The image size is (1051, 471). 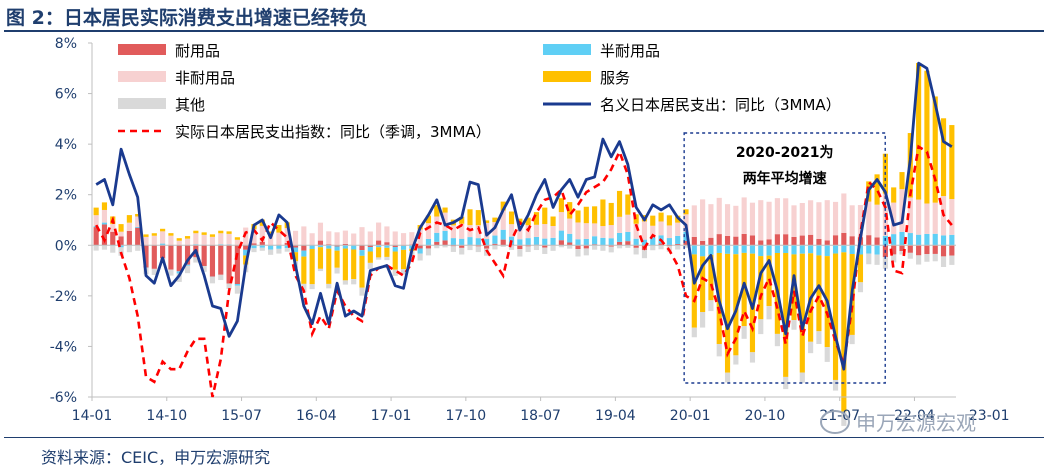 What do you see at coordinates (197, 51) in the screenshot?
I see `legend-label-durable: 耐用品` at bounding box center [197, 51].